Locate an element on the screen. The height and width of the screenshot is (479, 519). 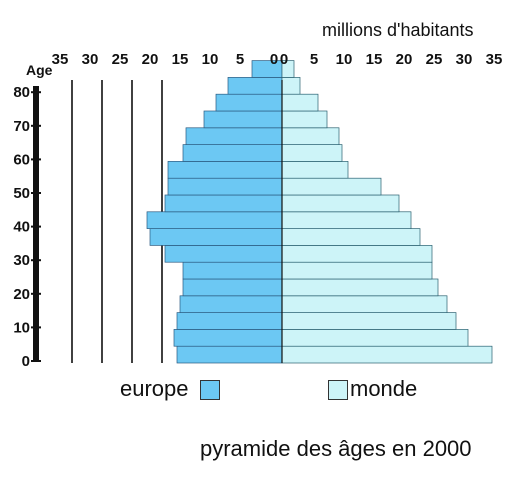
age-tick-80: 80 is located at coordinates (21, 92).